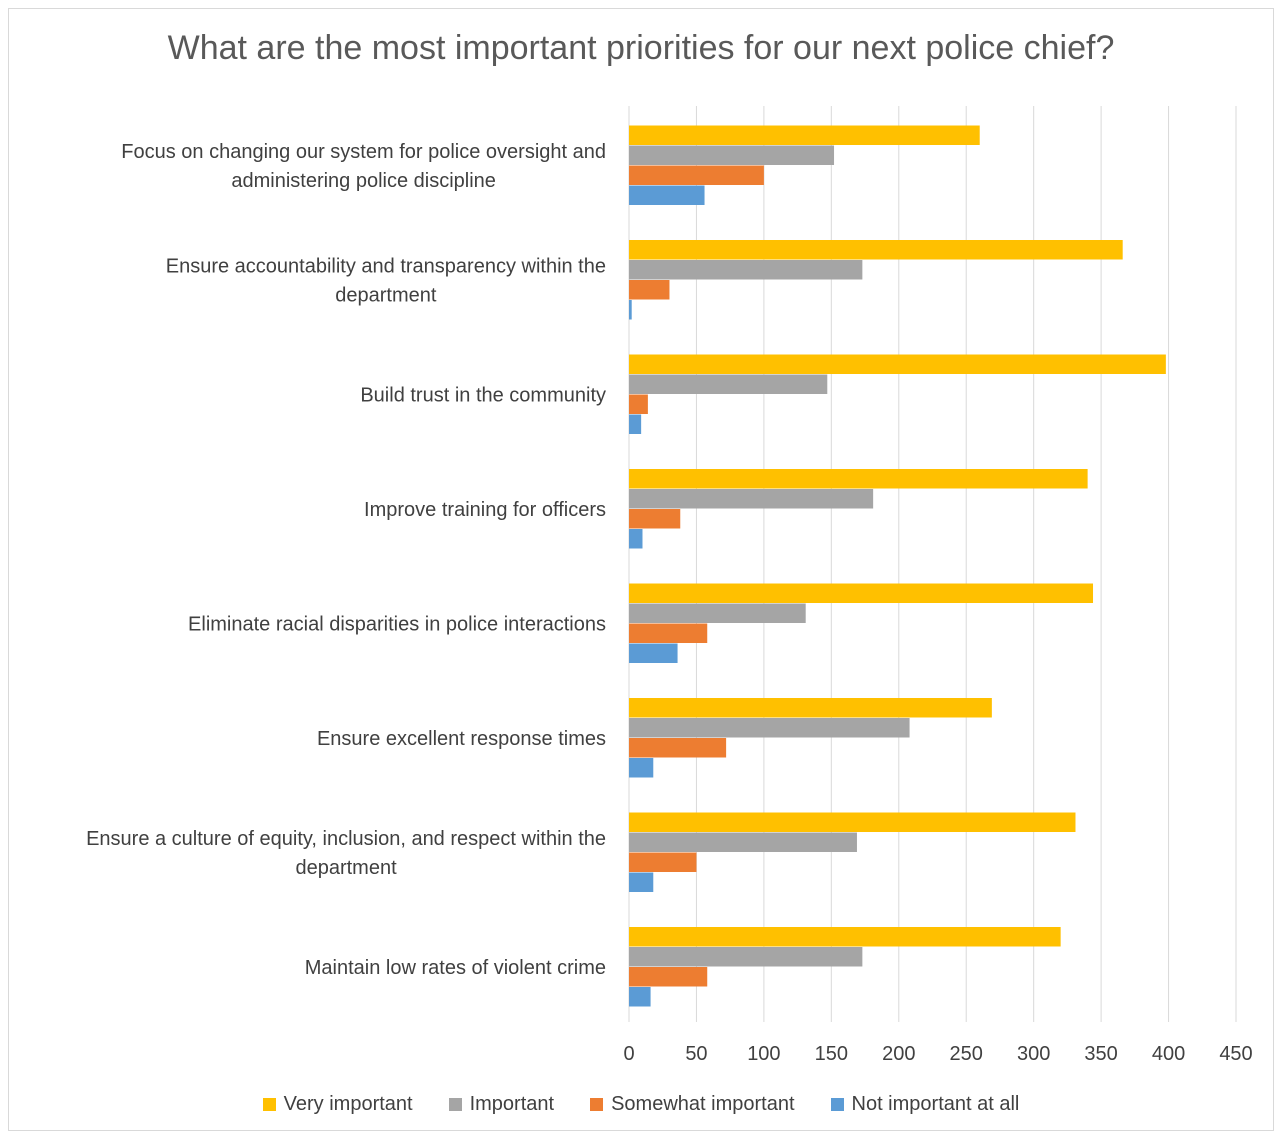 The height and width of the screenshot is (1139, 1282). I want to click on x-tick-label: 150, so click(831, 1054).